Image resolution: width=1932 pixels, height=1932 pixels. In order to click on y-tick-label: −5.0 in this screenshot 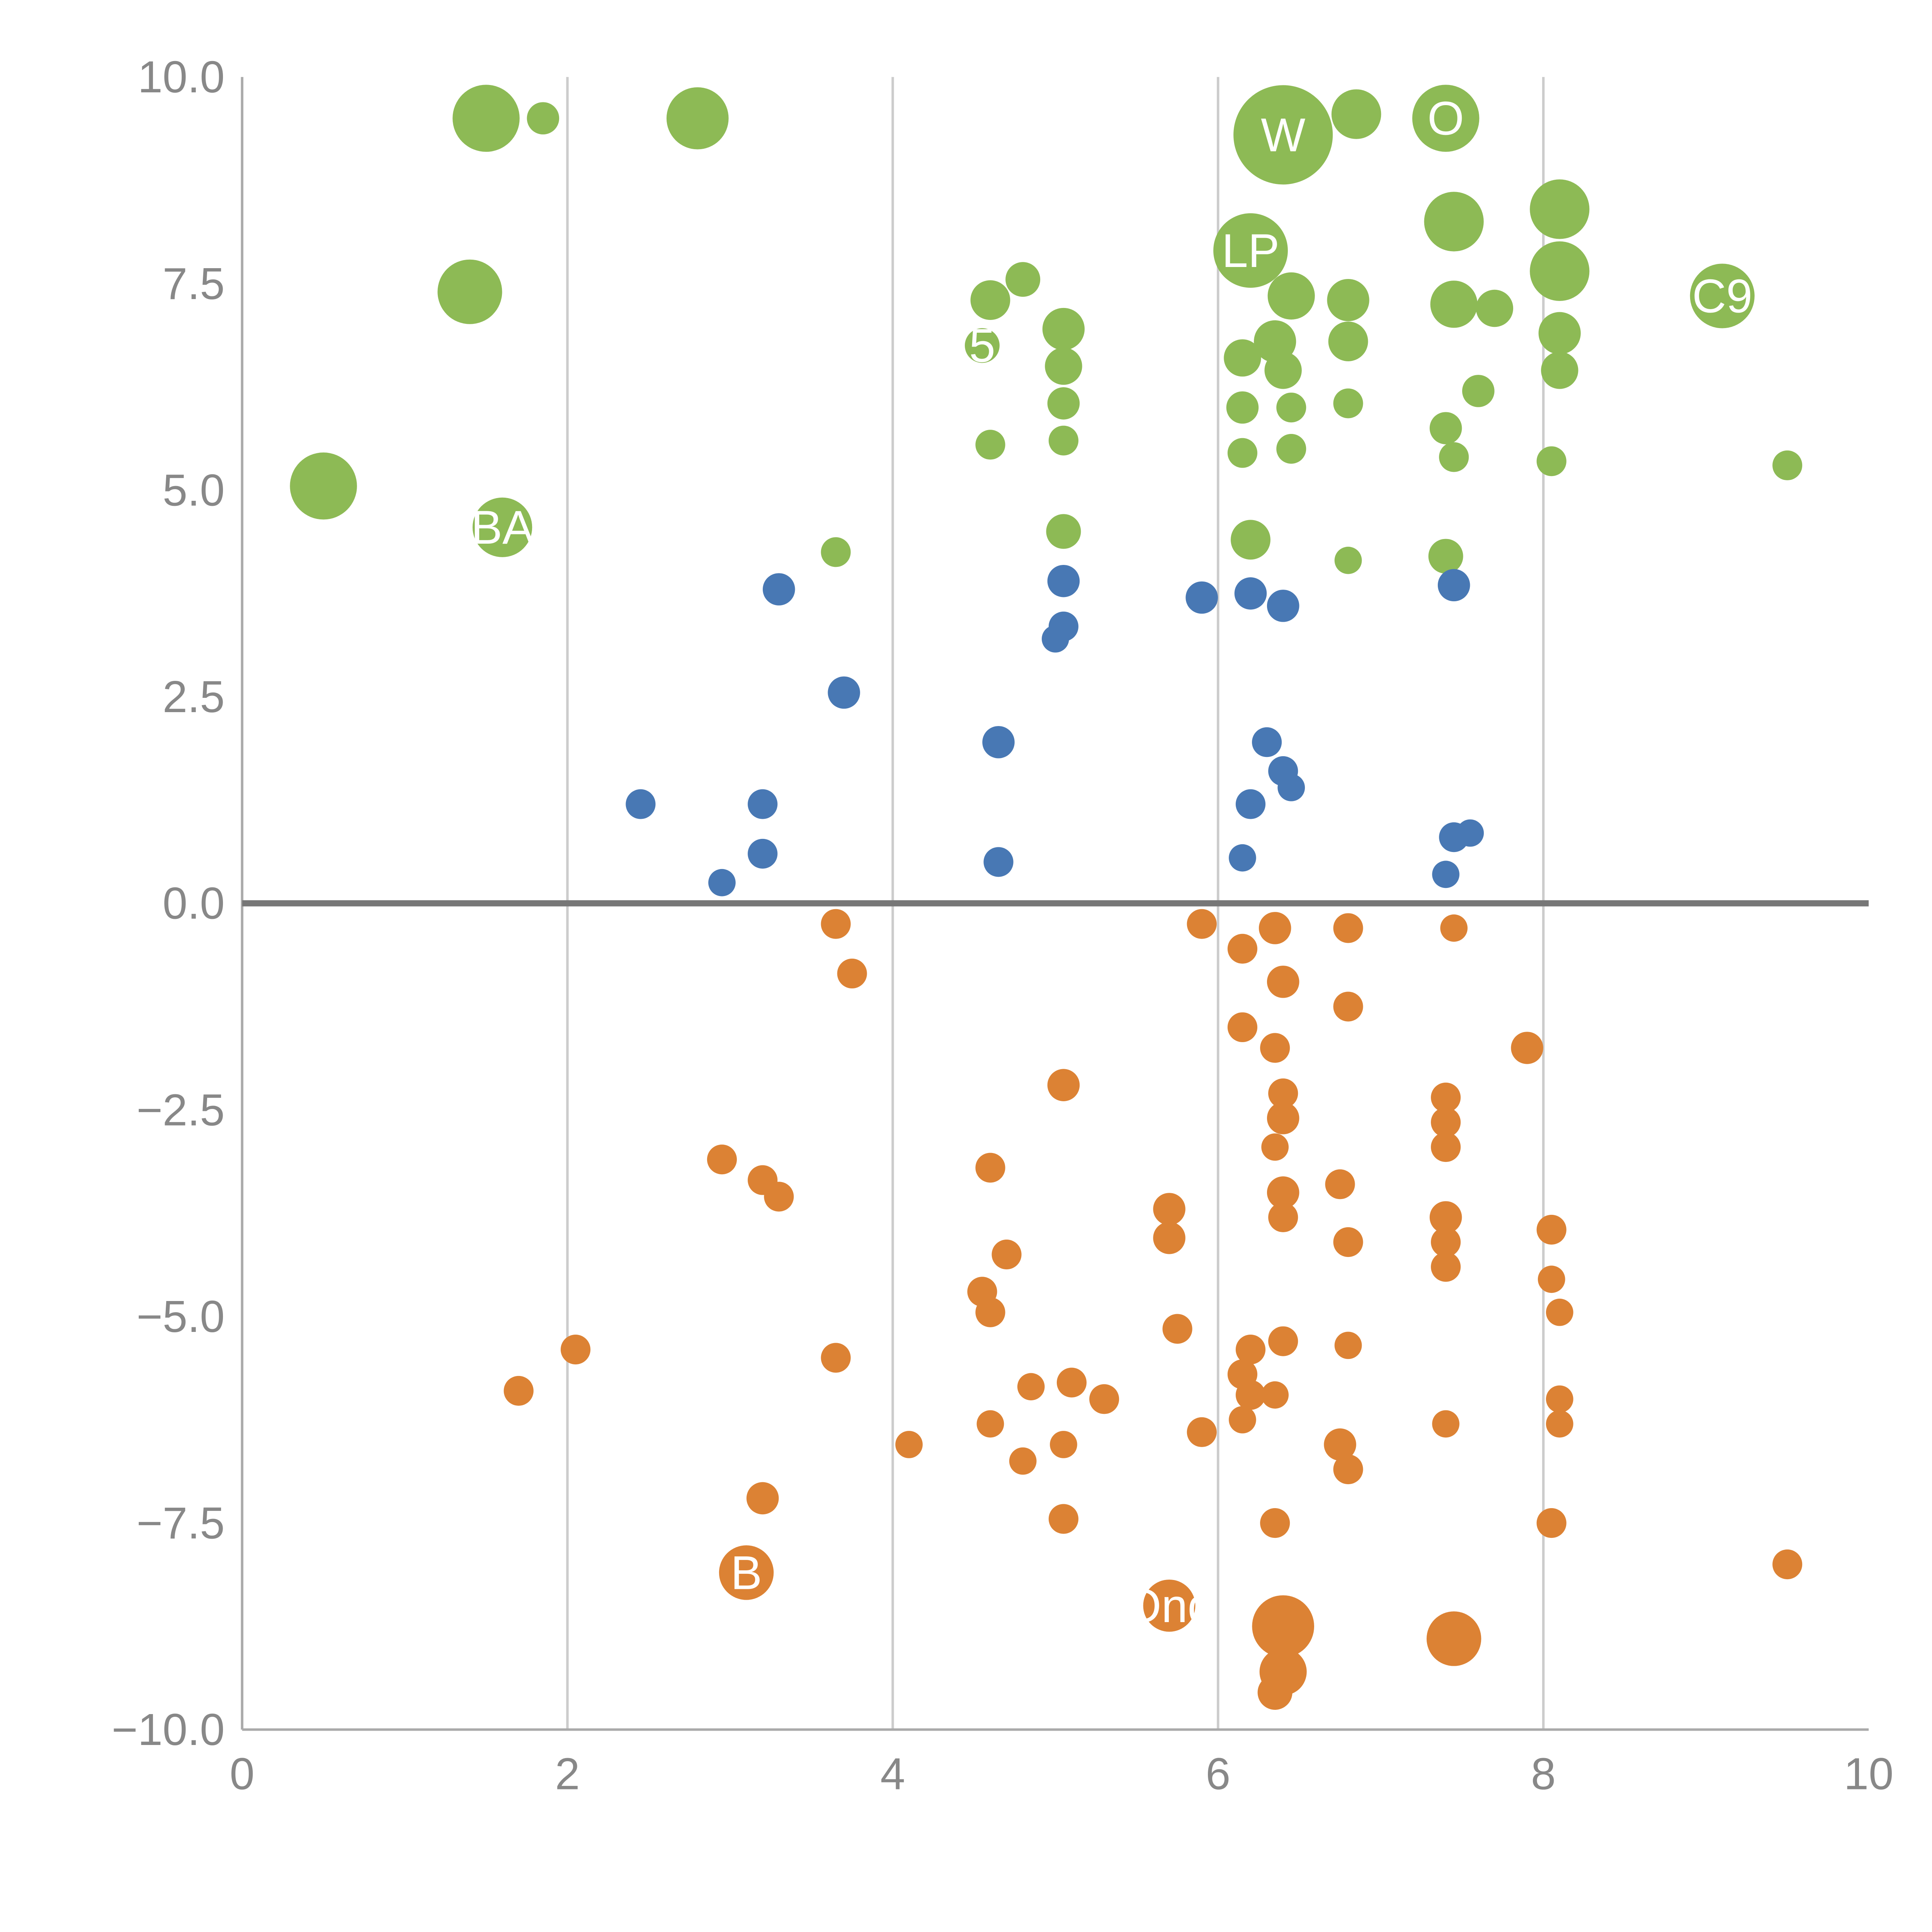, I will do `click(180, 1317)`.